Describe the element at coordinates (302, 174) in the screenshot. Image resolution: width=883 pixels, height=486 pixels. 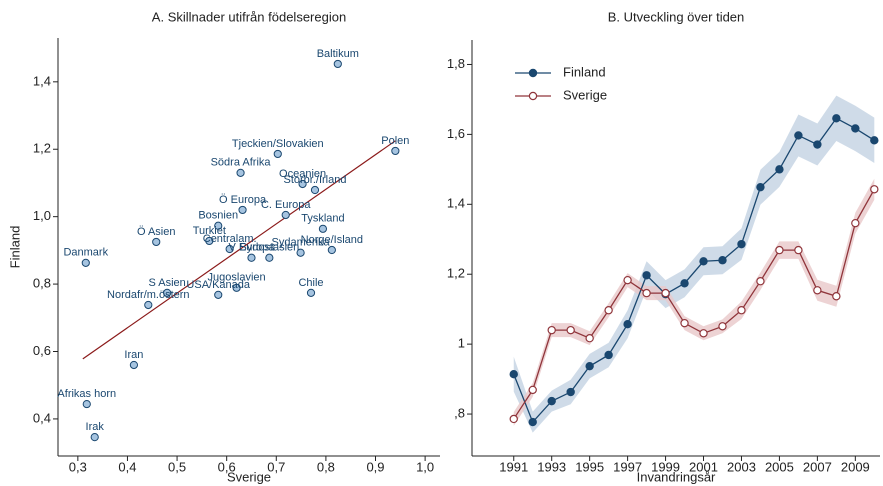
I see `point-label: Oceanien` at that location.